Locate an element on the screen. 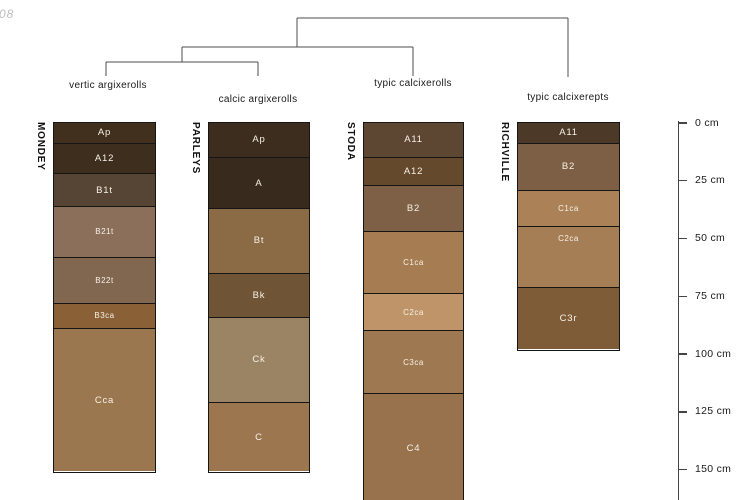 The image size is (750, 500). depth-tick-label-0: 0 cm is located at coordinates (707, 122).